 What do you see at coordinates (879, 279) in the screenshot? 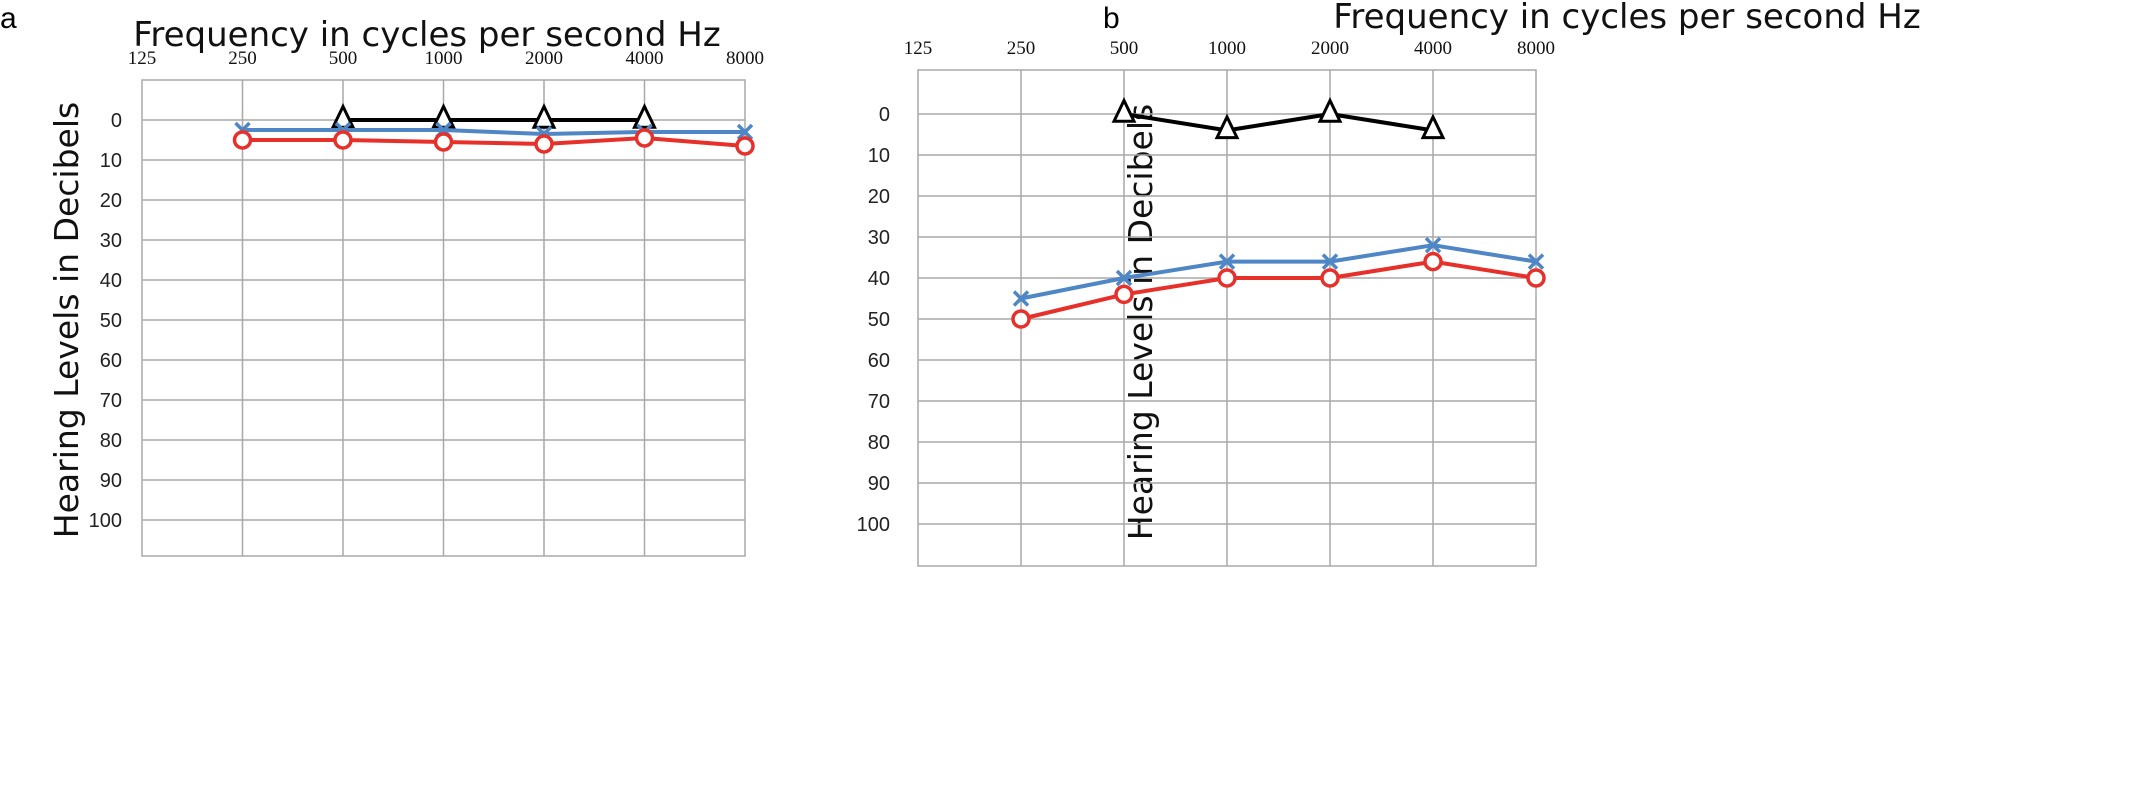
I see `y-tick-label-b: 40` at bounding box center [879, 279].